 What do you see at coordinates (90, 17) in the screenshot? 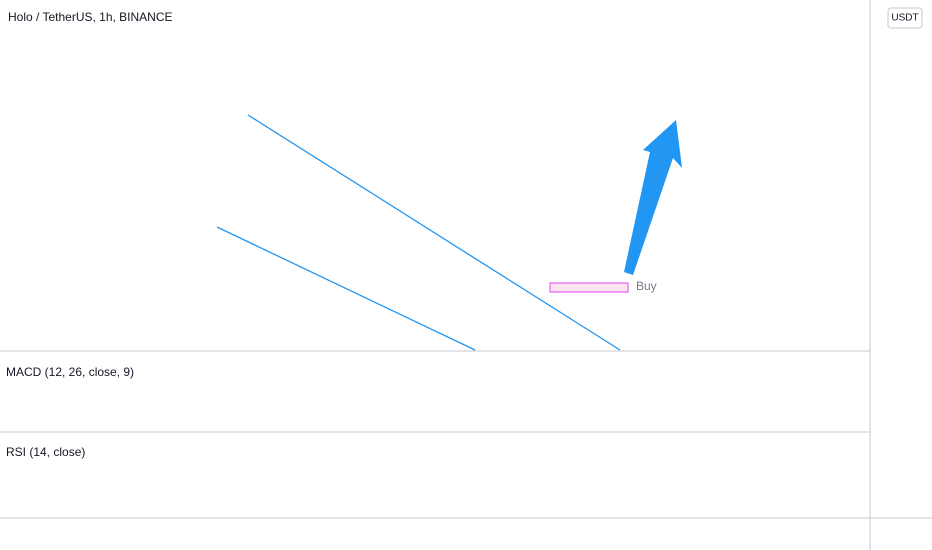
I see `chart-title: Holo / TetherUS, 1h, BINANCE` at bounding box center [90, 17].